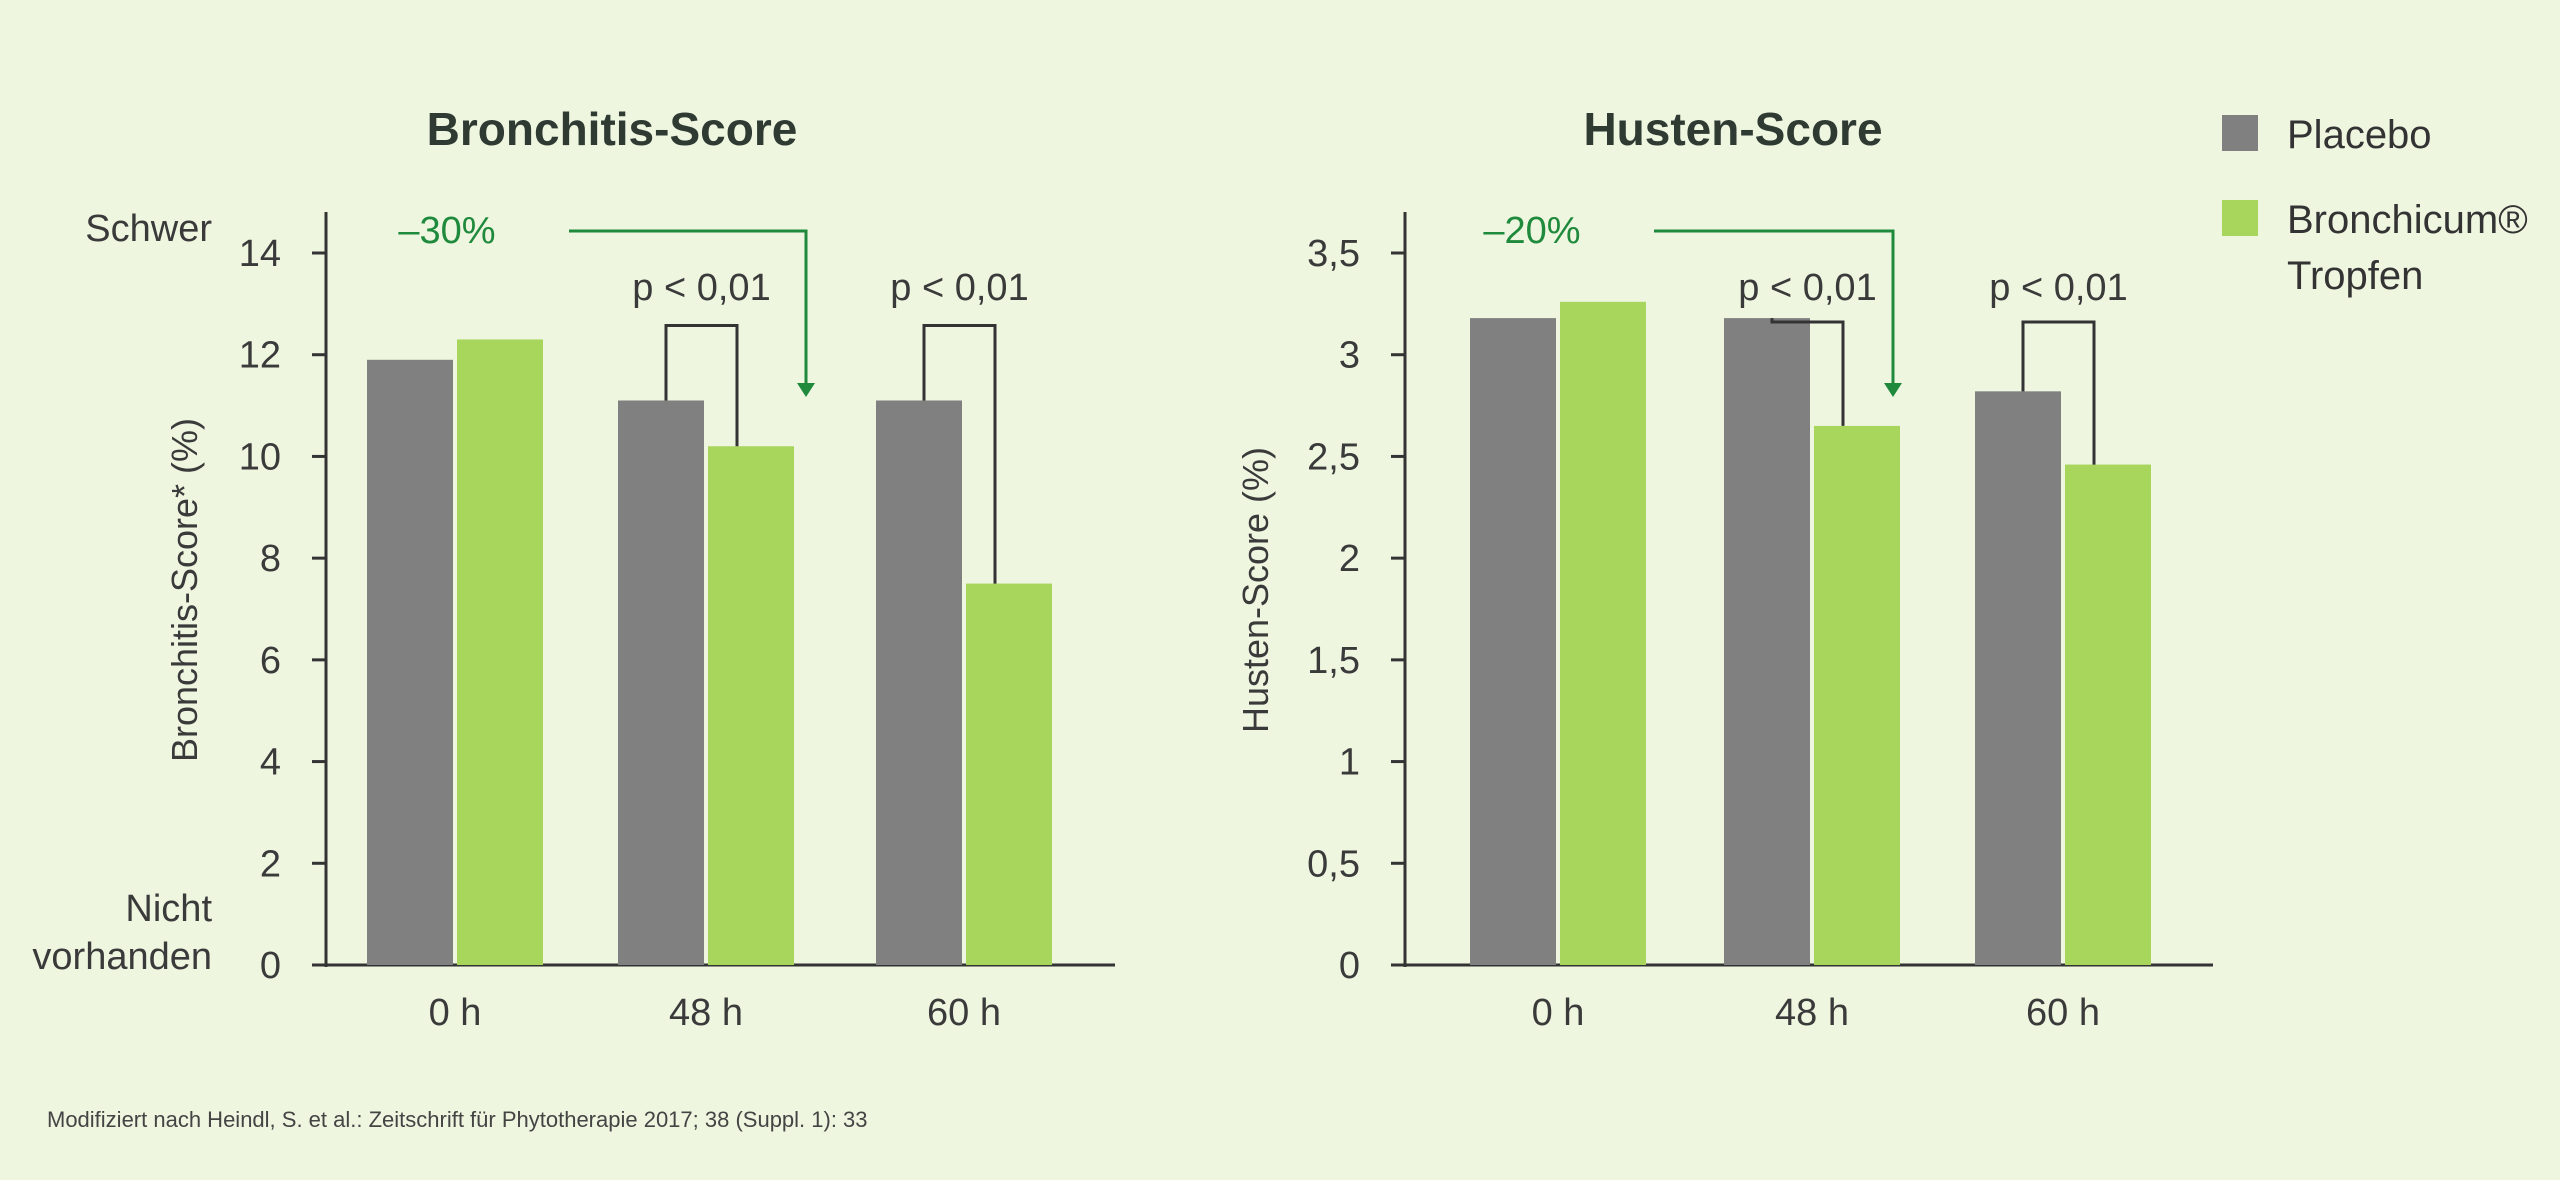 The height and width of the screenshot is (1180, 2560). Describe the element at coordinates (1255, 590) in the screenshot. I see `y-axis-label: Husten-Score (%)` at that location.